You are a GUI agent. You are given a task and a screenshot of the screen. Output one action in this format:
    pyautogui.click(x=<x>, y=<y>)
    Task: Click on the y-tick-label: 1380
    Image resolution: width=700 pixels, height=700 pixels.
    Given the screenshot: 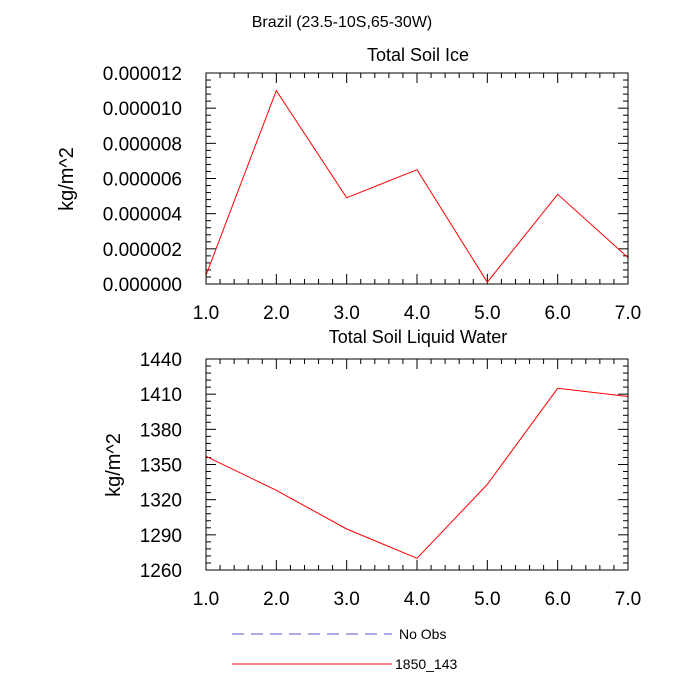 What is the action you would take?
    pyautogui.click(x=161, y=430)
    